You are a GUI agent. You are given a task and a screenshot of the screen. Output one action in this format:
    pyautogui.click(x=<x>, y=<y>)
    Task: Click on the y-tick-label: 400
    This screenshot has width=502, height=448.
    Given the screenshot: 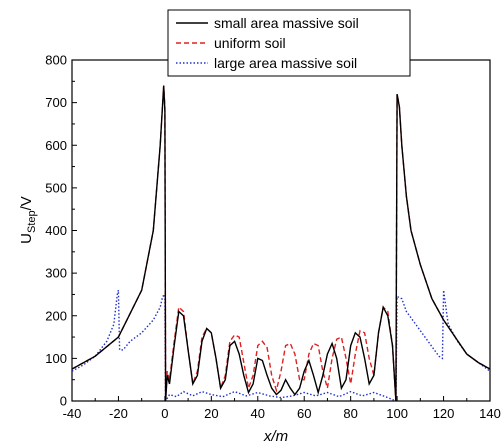 What is the action you would take?
    pyautogui.click(x=56, y=230)
    